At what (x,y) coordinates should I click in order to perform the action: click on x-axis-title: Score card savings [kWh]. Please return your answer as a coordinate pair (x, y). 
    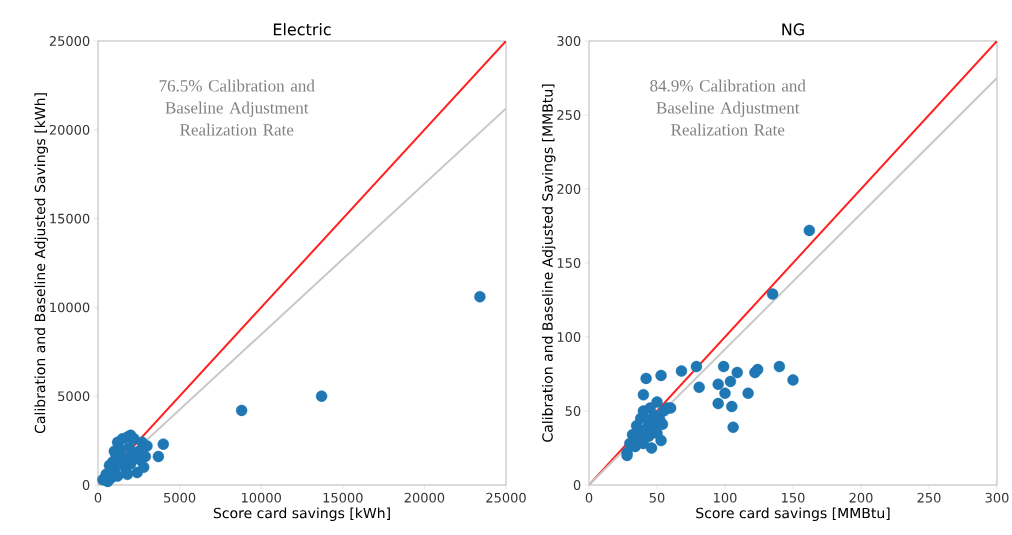
    Looking at the image, I should click on (301, 514).